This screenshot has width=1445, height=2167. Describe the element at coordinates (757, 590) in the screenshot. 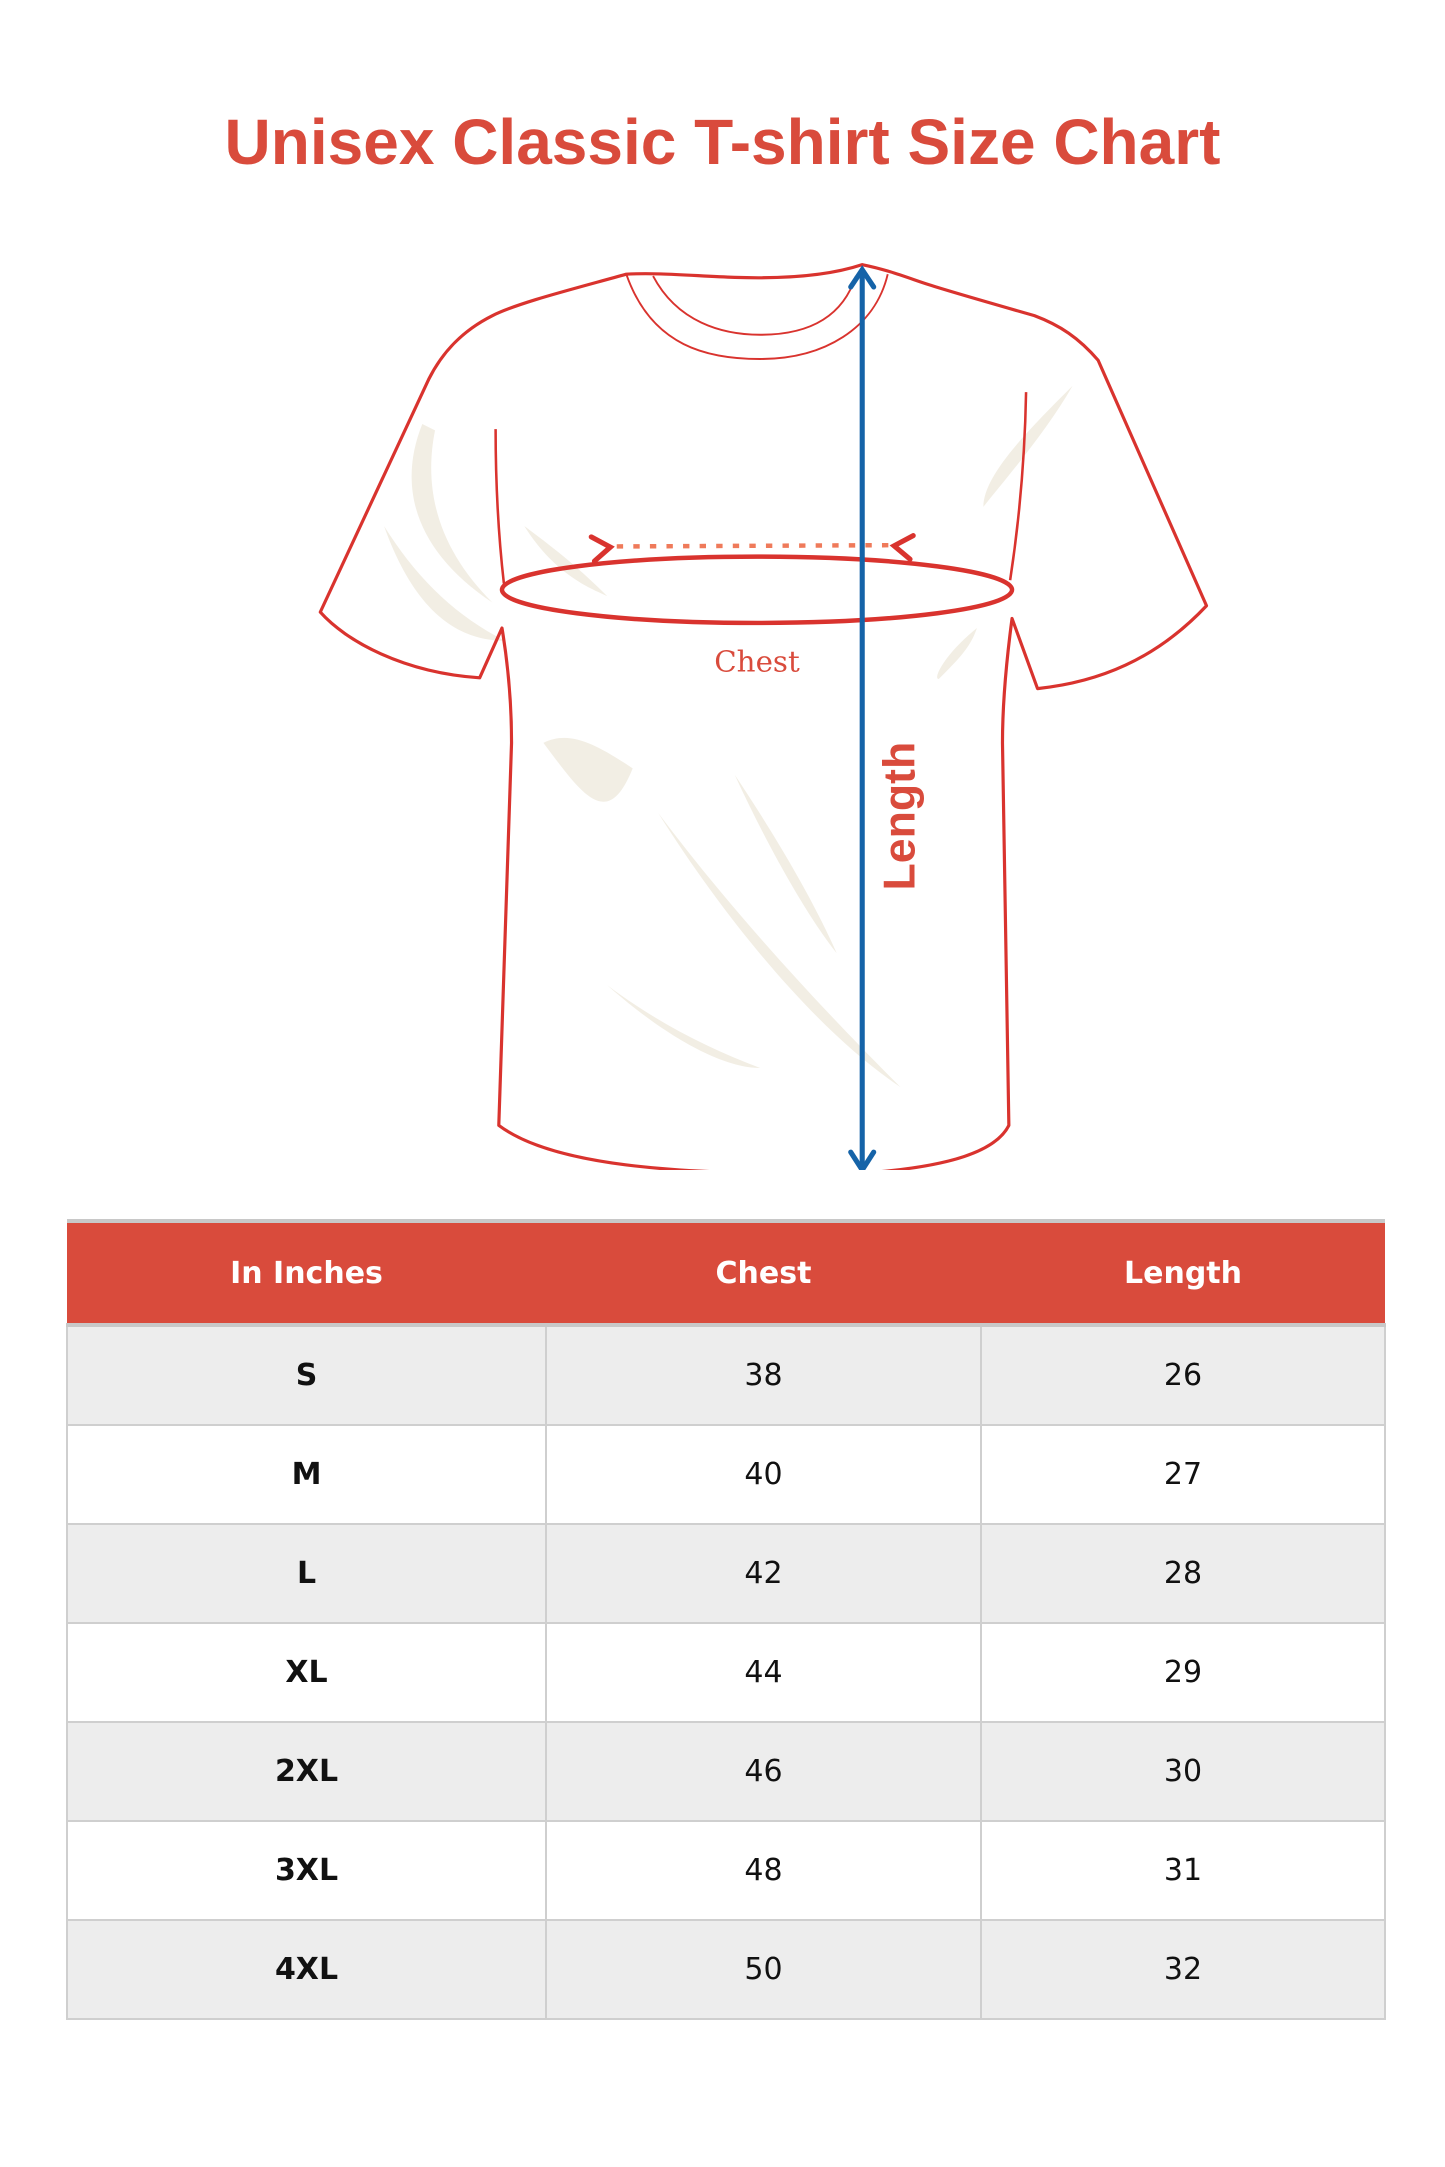

I see `chest-measure-ellipse` at that location.